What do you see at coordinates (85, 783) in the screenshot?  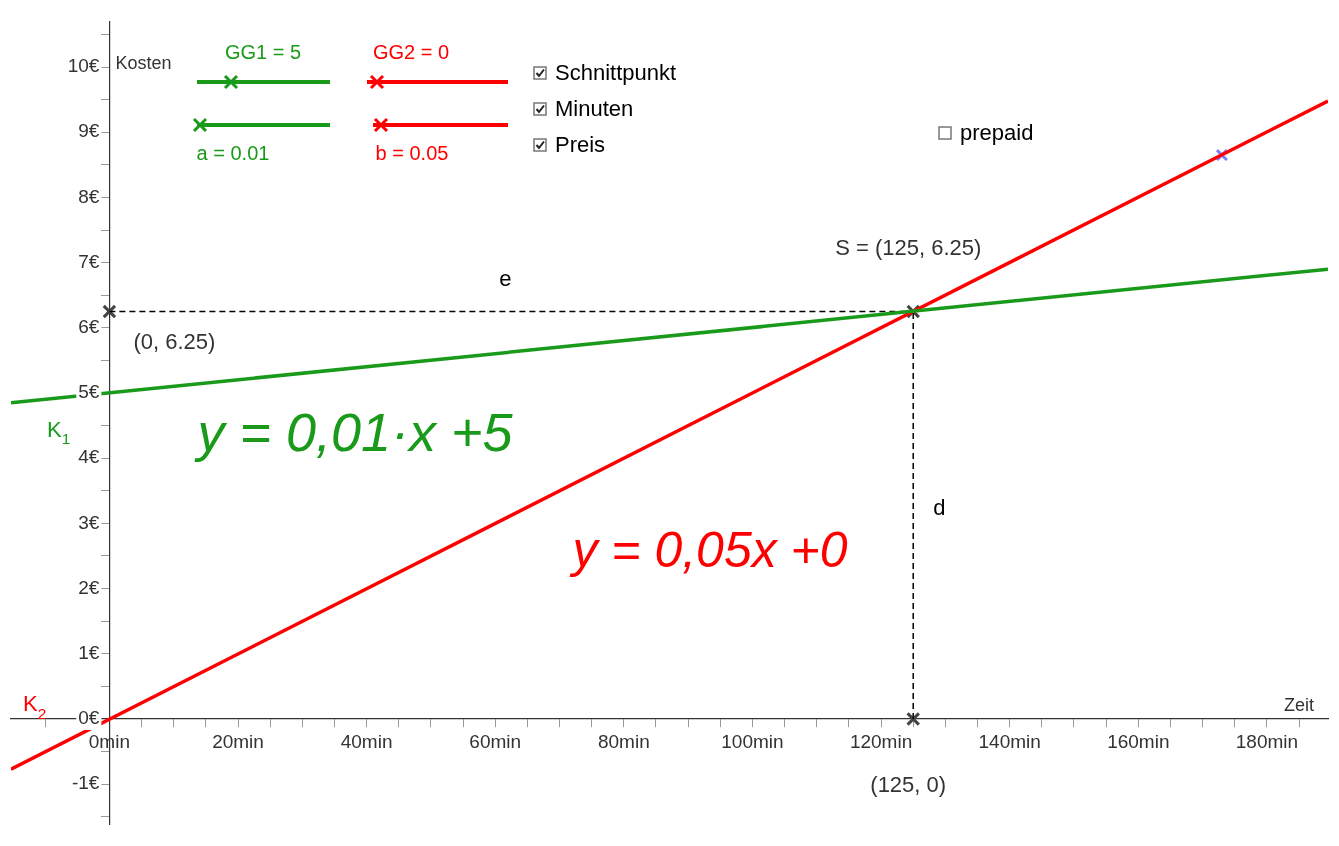 I see `y-tick-label: -1€` at bounding box center [85, 783].